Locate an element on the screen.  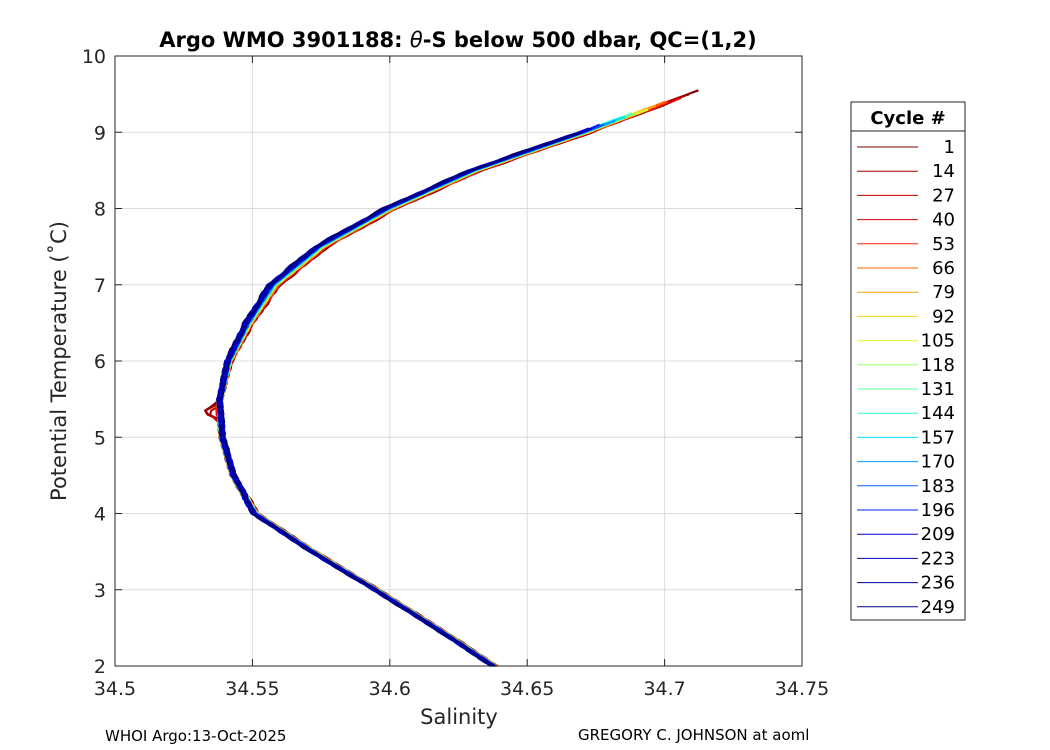
x-tick-label: 34.6 is located at coordinates (390, 689).